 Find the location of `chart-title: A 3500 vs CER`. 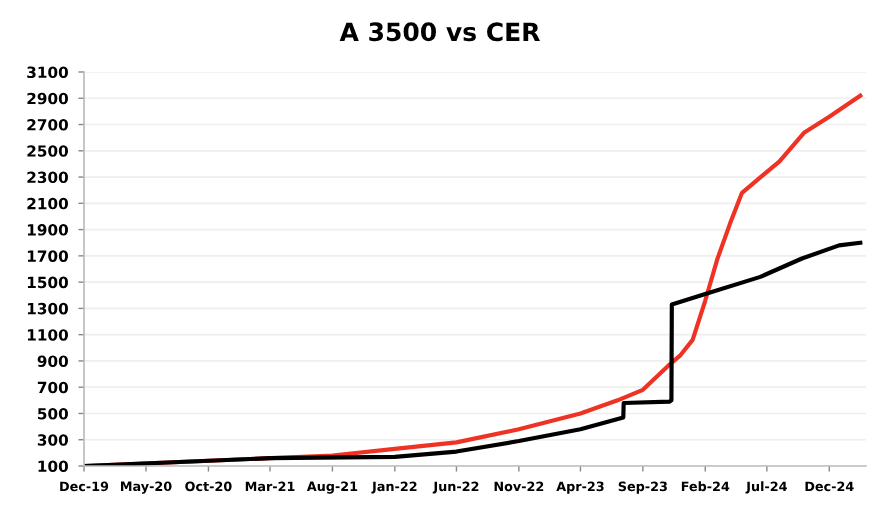

chart-title: A 3500 vs CER is located at coordinates (439, 32).